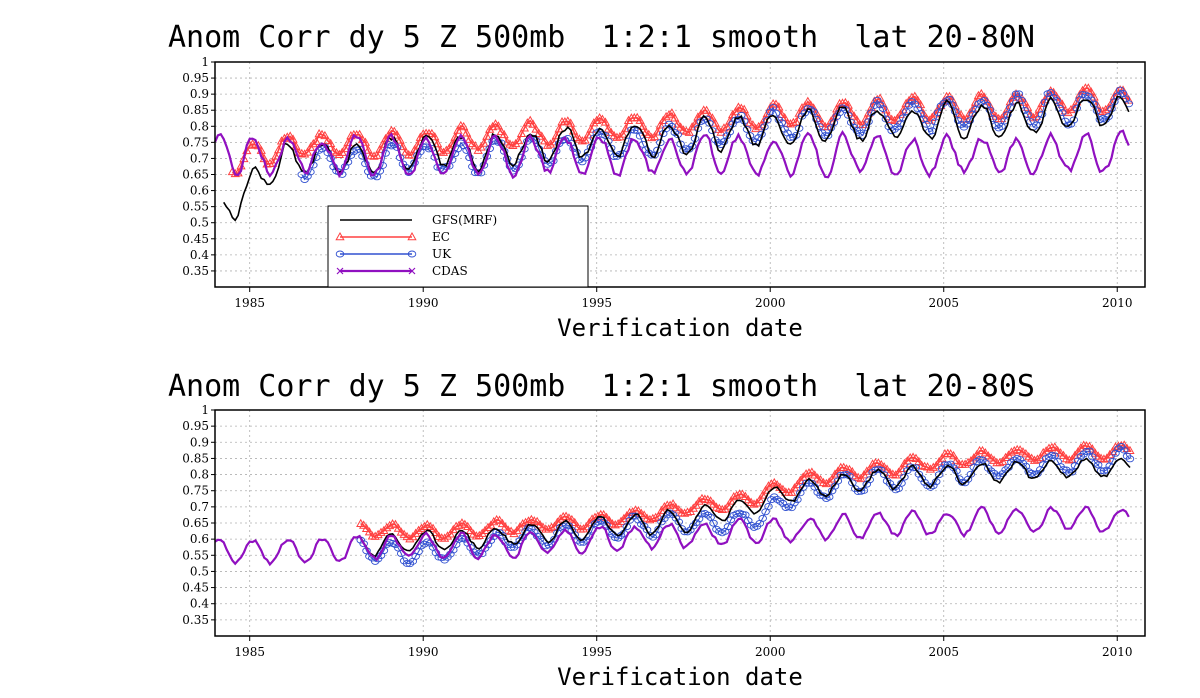 The width and height of the screenshot is (1200, 698). Describe the element at coordinates (199, 604) in the screenshot. I see `y-tick-label: 0.4` at that location.